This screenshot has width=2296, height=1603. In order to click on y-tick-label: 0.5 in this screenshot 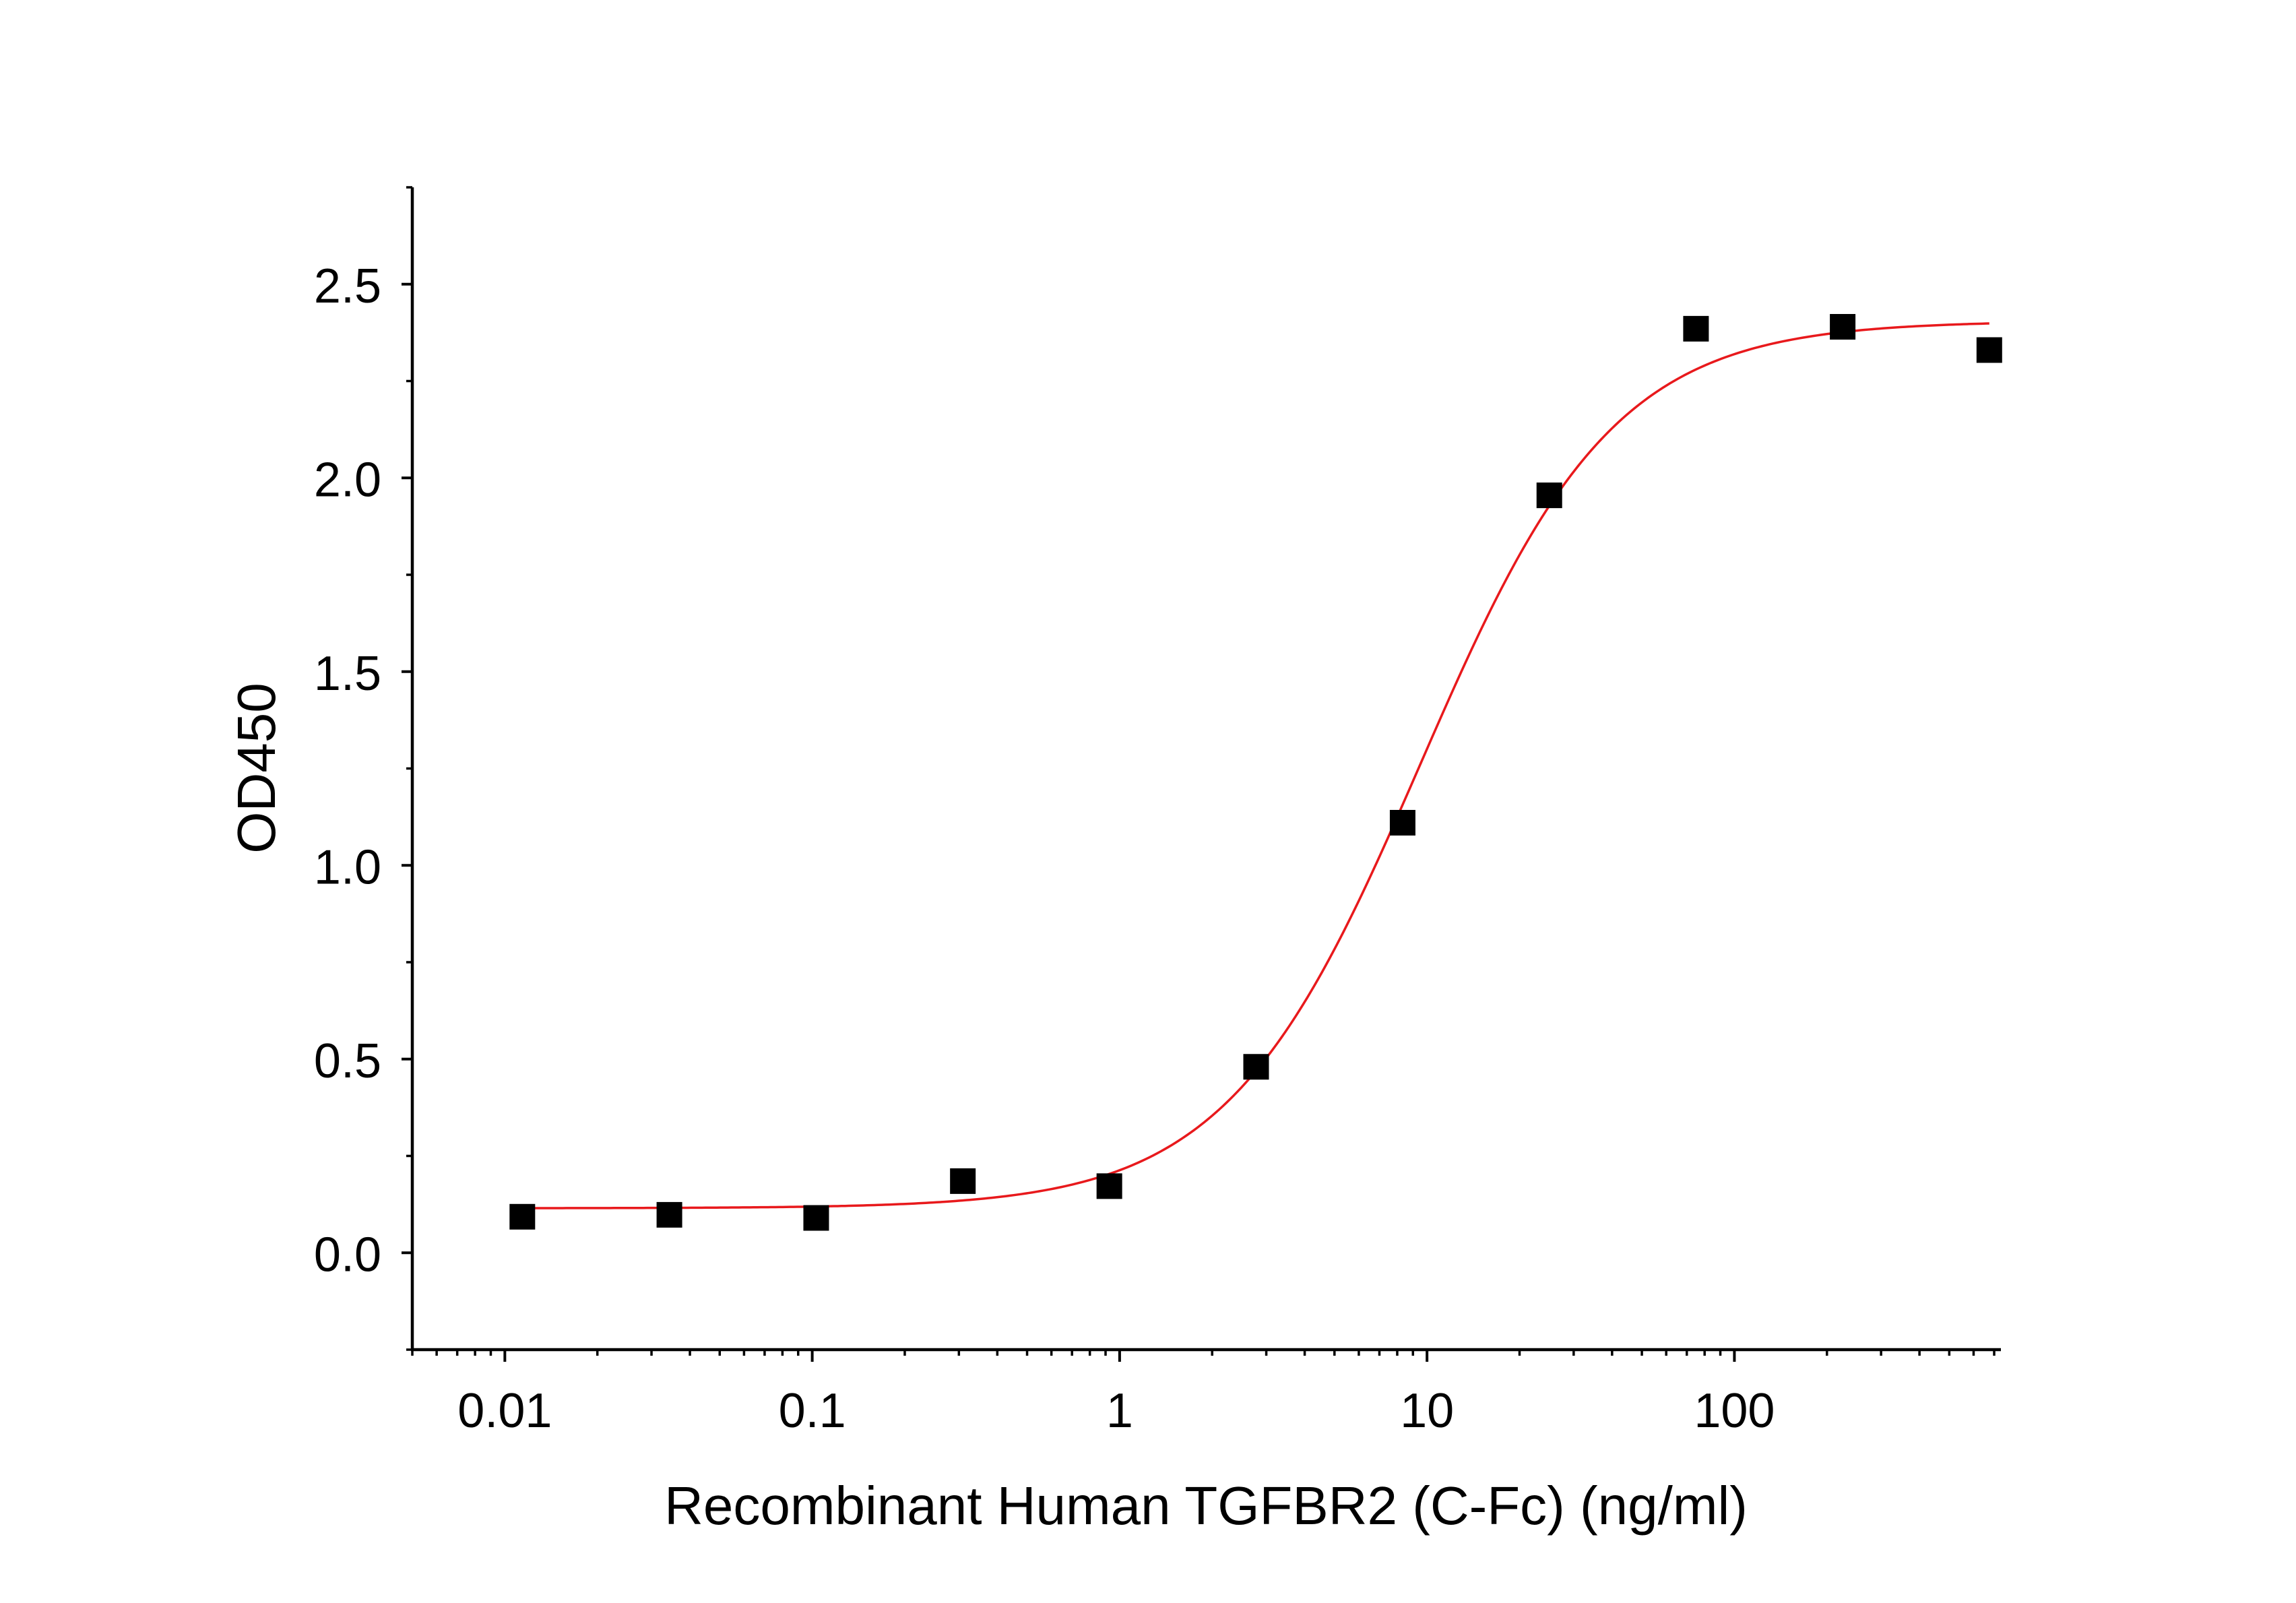, I will do `click(347, 1061)`.